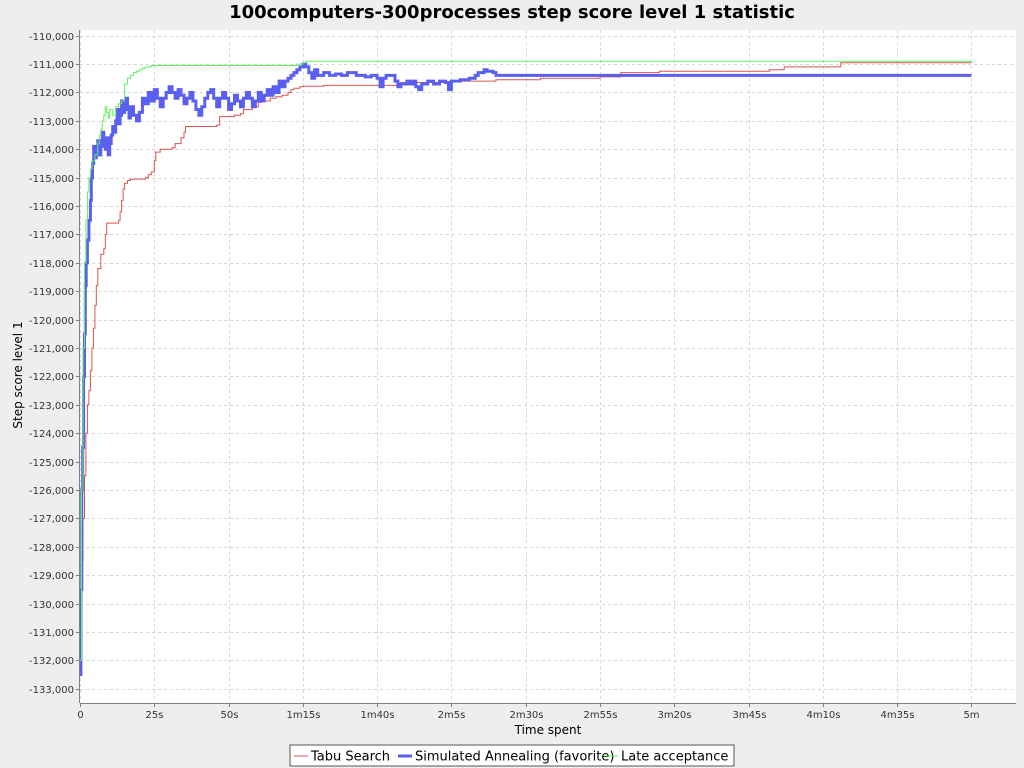 This screenshot has height=768, width=1024. Describe the element at coordinates (749, 715) in the screenshot. I see `x-tick-label: 3m45s` at that location.